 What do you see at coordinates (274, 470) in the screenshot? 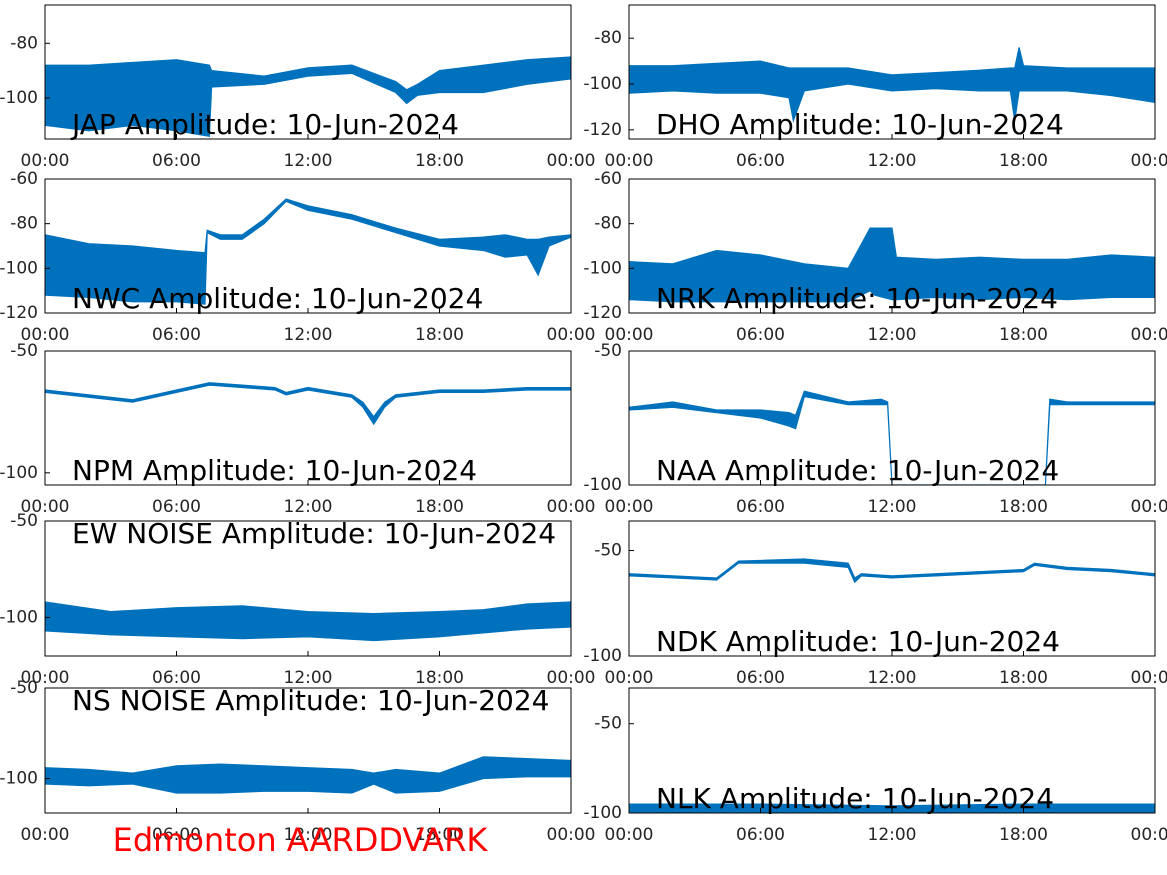
I see `subplot-title: NPM Amplitude: 10-Jun-2024` at bounding box center [274, 470].